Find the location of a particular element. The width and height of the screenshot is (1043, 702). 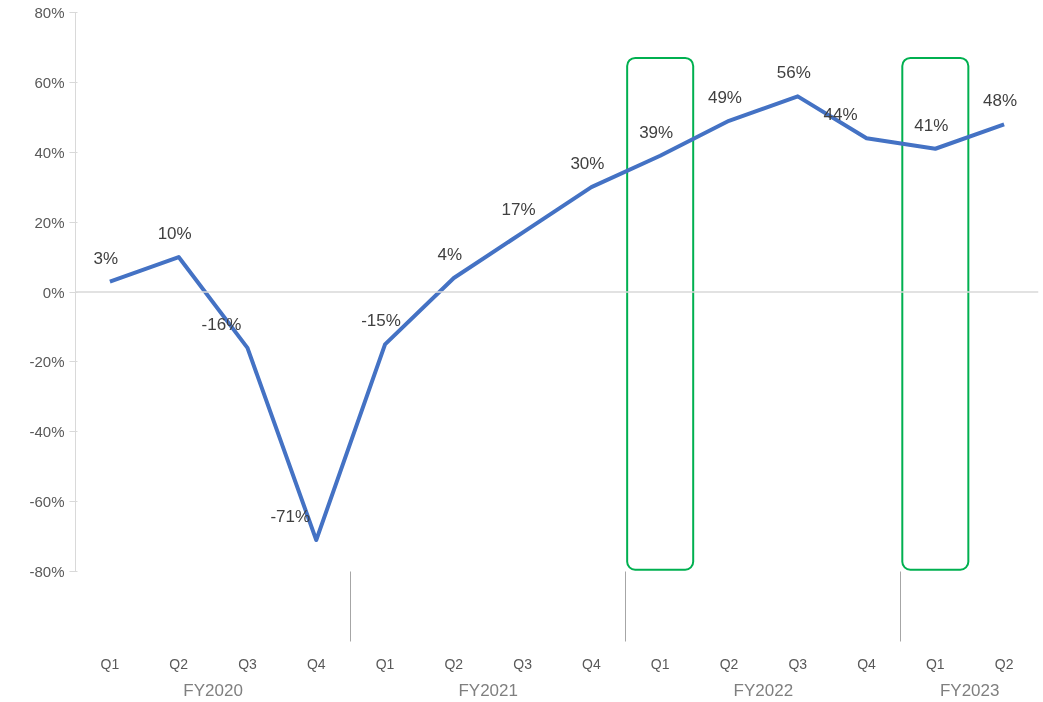

data-label: 4% is located at coordinates (450, 255).